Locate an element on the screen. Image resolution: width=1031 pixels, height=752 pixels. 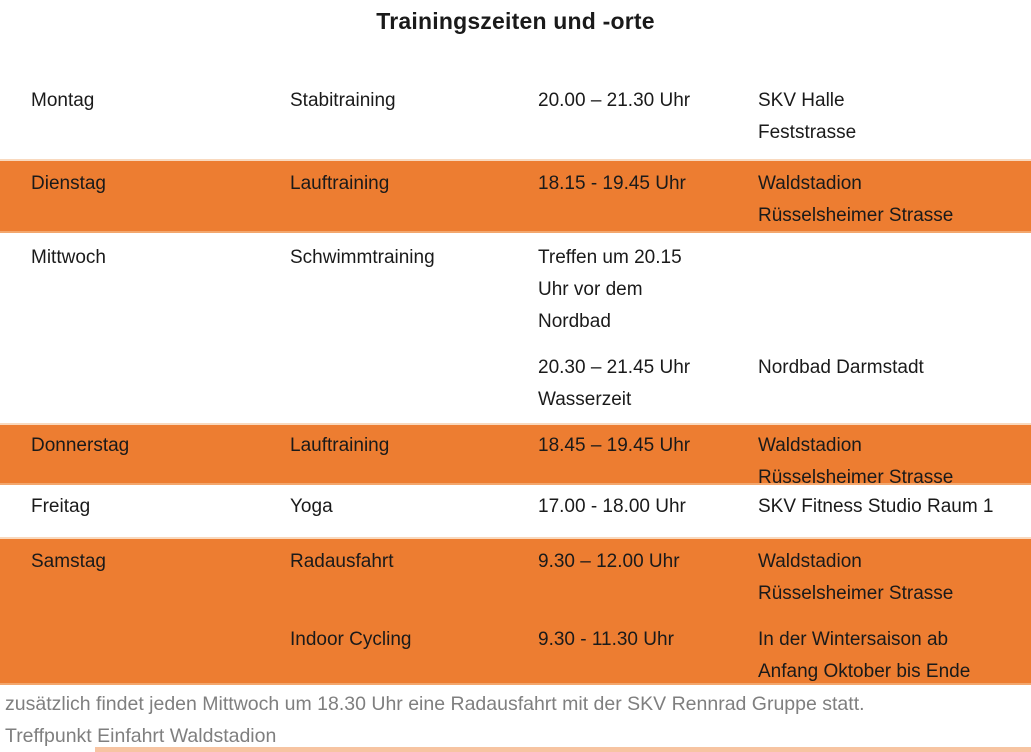
location-cell: SKV Fitness Studio Raum 1 is located at coordinates (894, 507).